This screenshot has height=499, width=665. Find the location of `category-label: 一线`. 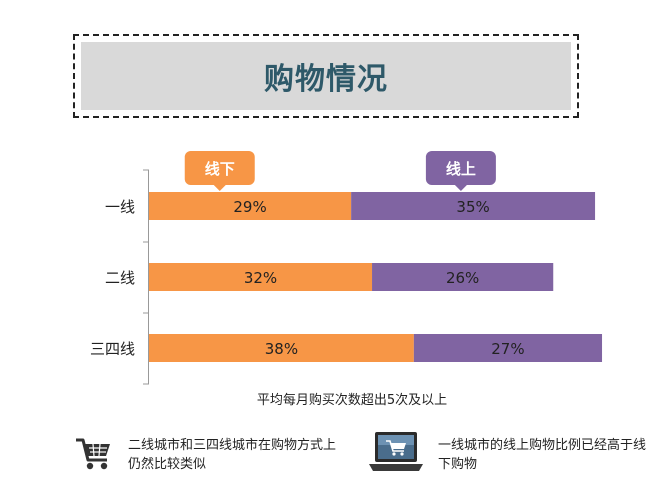

category-label: 一线 is located at coordinates (120, 207).